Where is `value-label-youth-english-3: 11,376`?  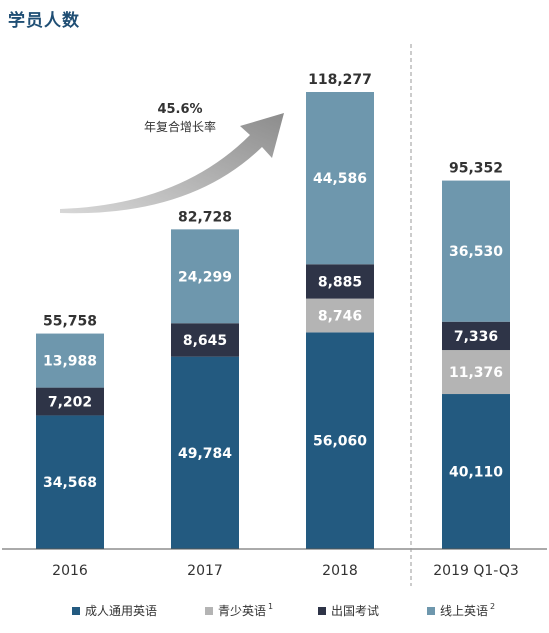
value-label-youth-english-3: 11,376 is located at coordinates (476, 373).